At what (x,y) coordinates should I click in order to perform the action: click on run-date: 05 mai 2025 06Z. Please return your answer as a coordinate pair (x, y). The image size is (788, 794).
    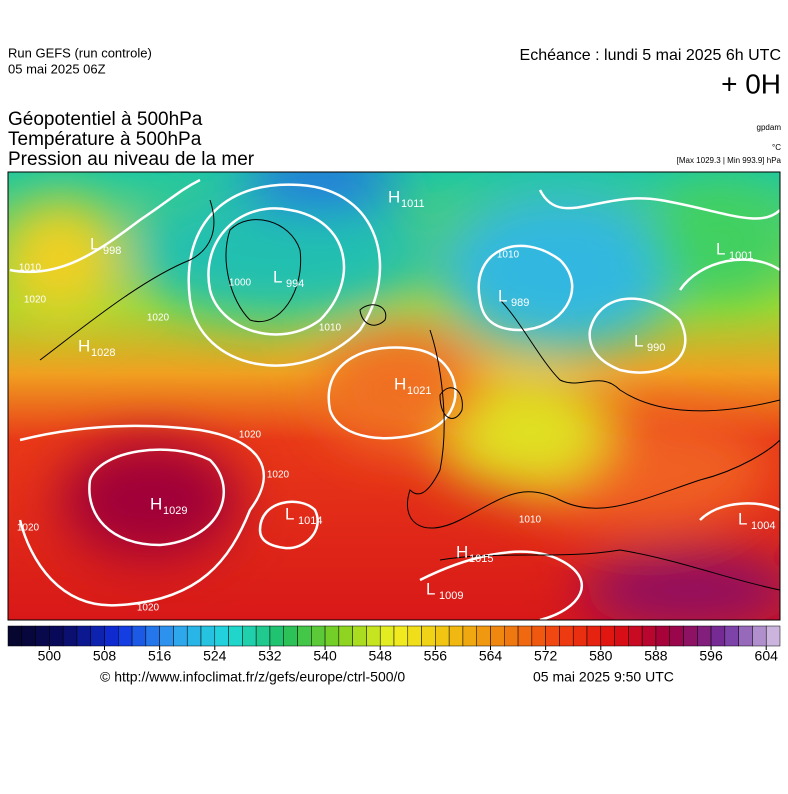
    Looking at the image, I should click on (57, 68).